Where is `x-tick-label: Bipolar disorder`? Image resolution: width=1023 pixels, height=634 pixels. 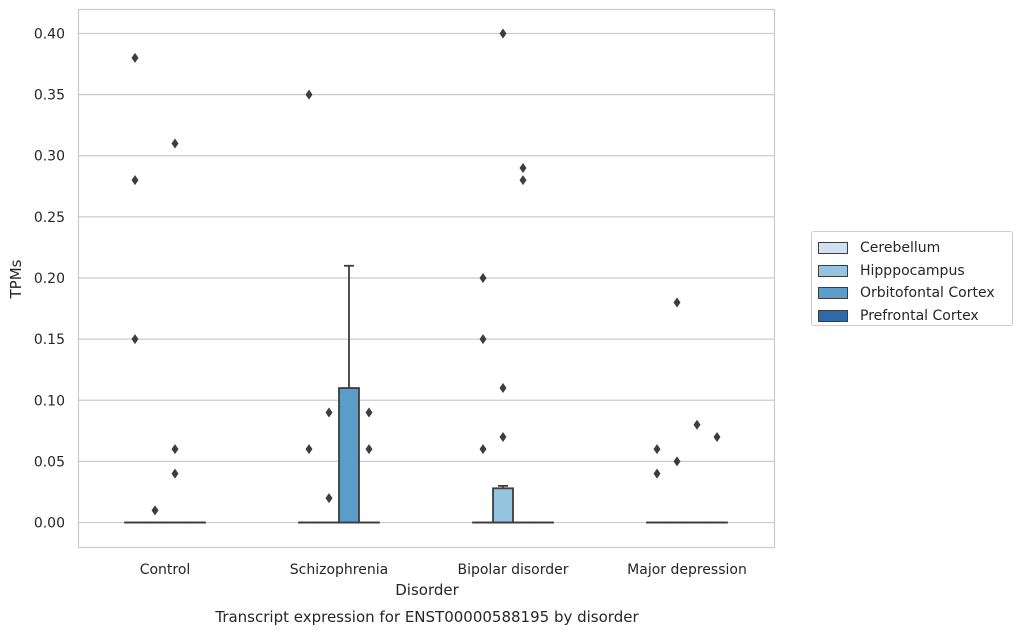 x-tick-label: Bipolar disorder is located at coordinates (512, 570).